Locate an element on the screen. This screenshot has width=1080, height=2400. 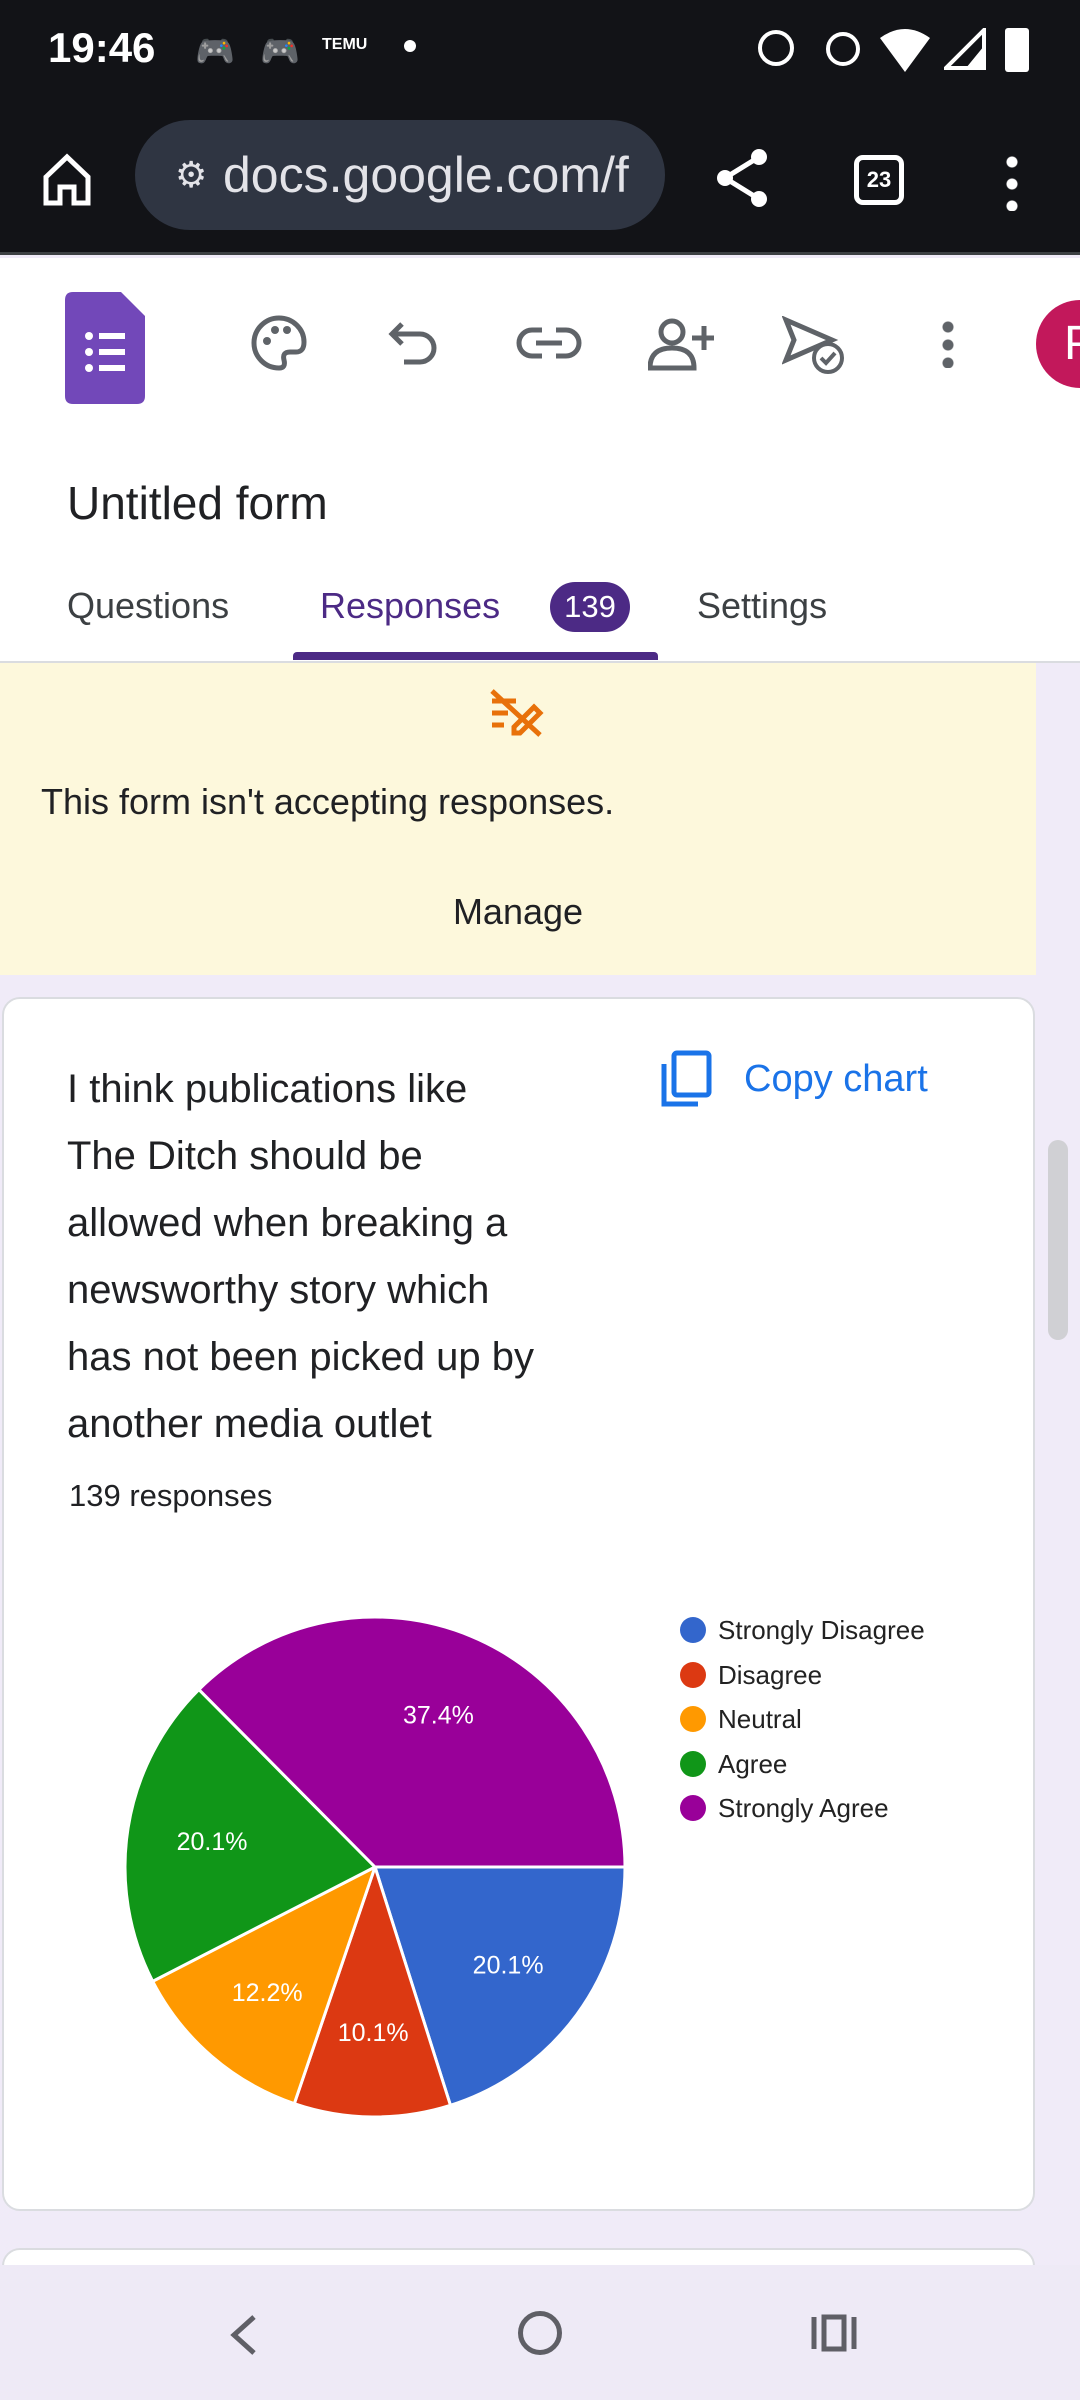
legend-label: Neutral is located at coordinates (760, 1719).